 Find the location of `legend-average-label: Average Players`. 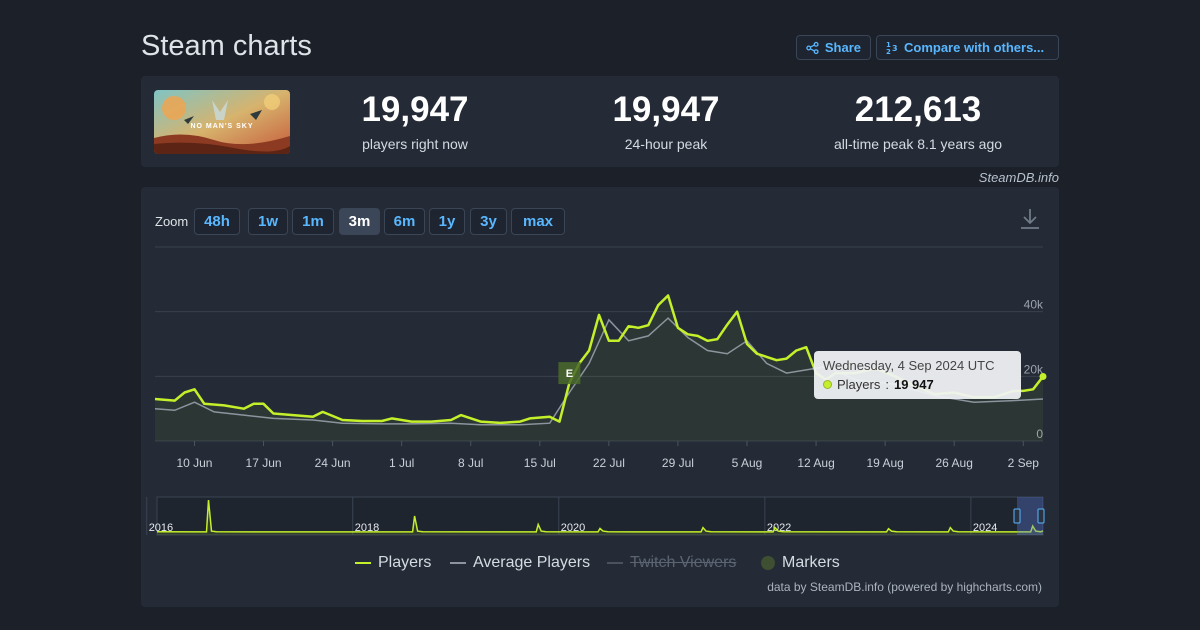

legend-average-label: Average Players is located at coordinates (532, 562).